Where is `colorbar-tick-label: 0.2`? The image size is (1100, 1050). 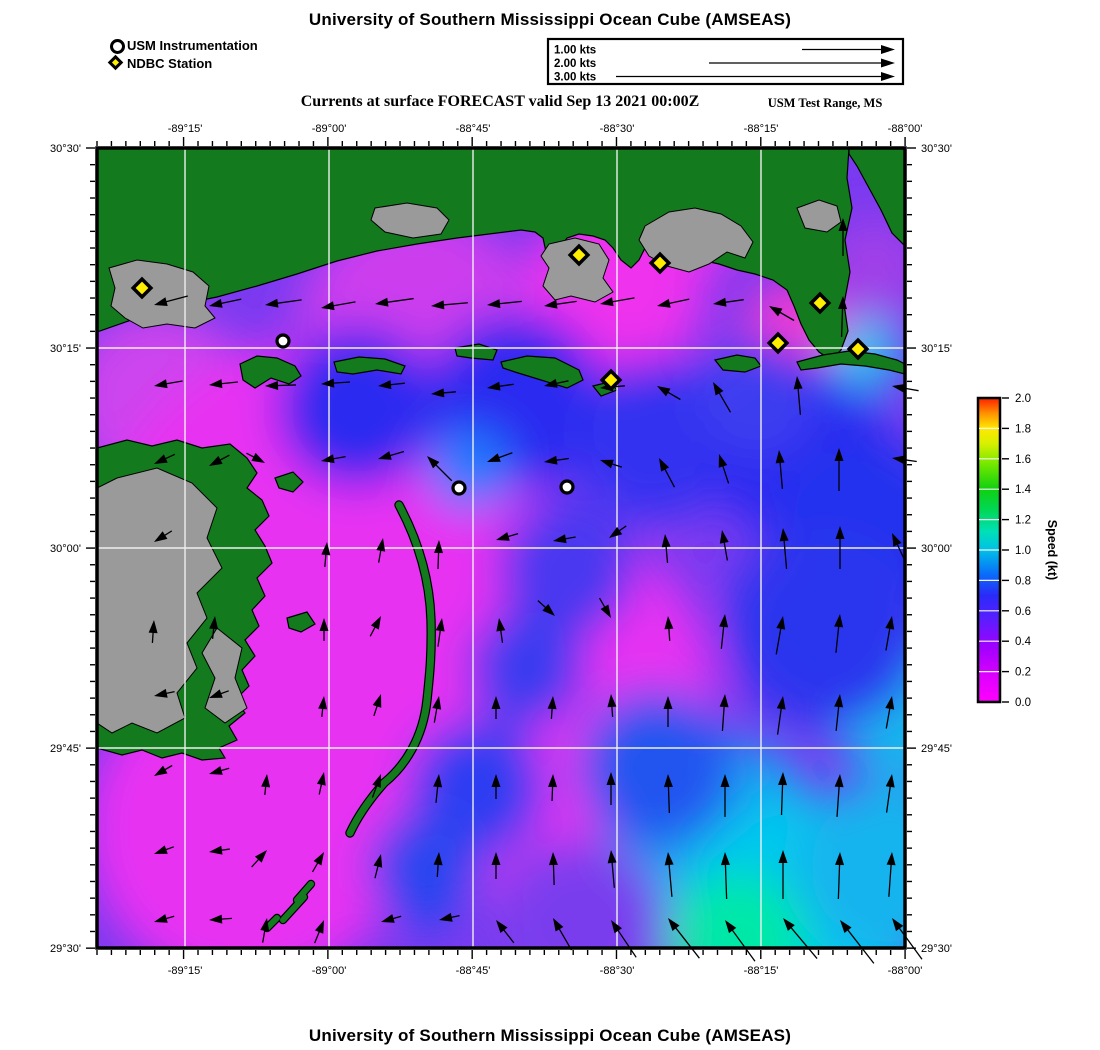 colorbar-tick-label: 0.2 is located at coordinates (1023, 673).